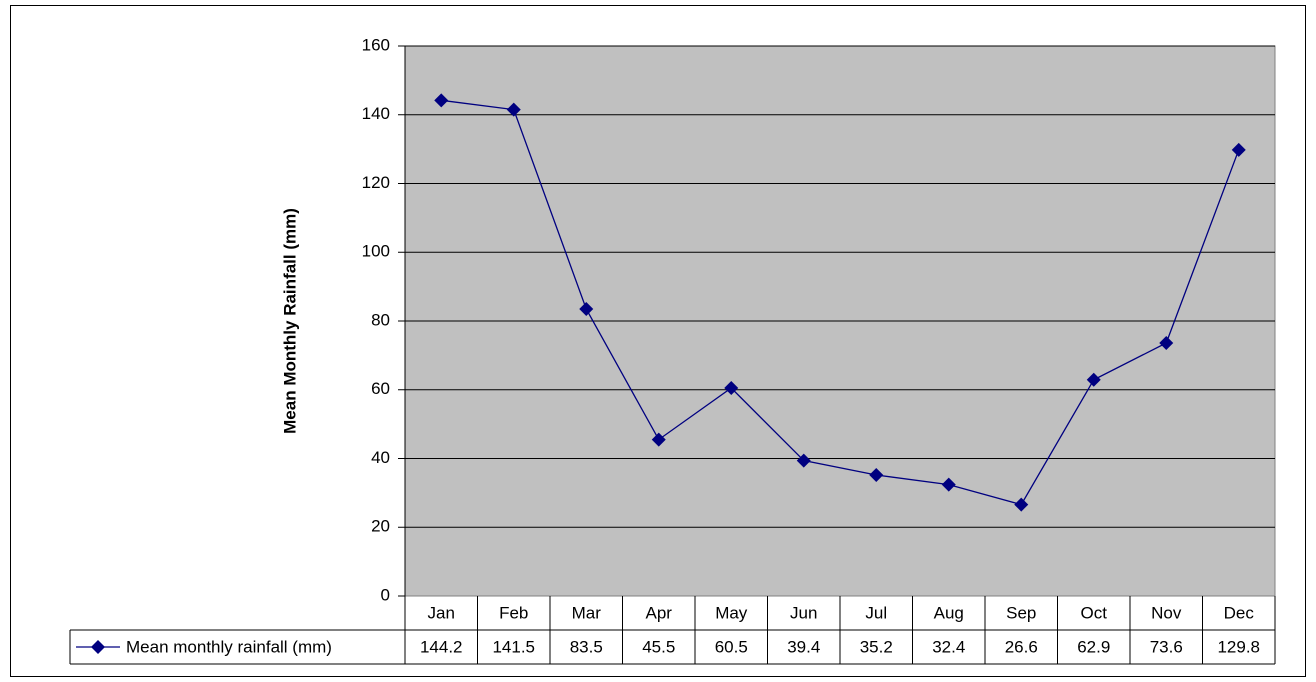 Image resolution: width=1316 pixels, height=682 pixels. Describe the element at coordinates (1239, 612) in the screenshot. I see `x-tick-label: Dec` at that location.